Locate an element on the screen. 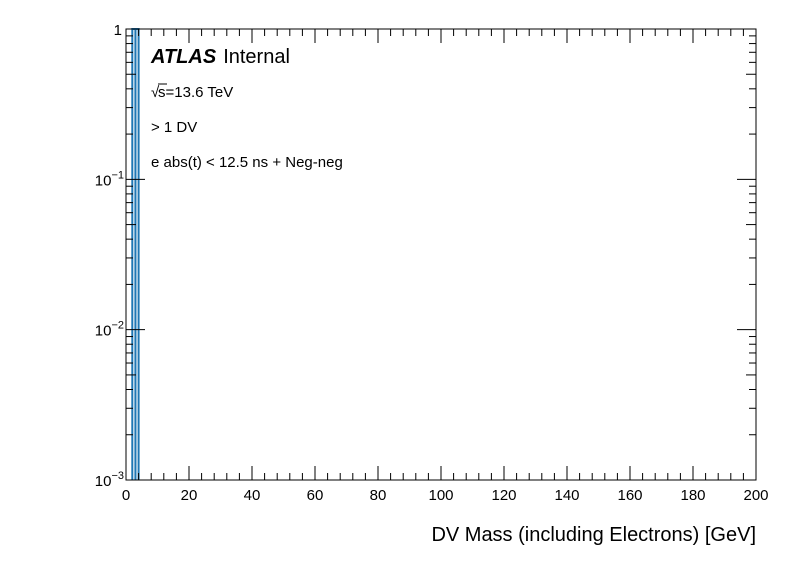  x-tick-label: 200 is located at coordinates (755, 495).